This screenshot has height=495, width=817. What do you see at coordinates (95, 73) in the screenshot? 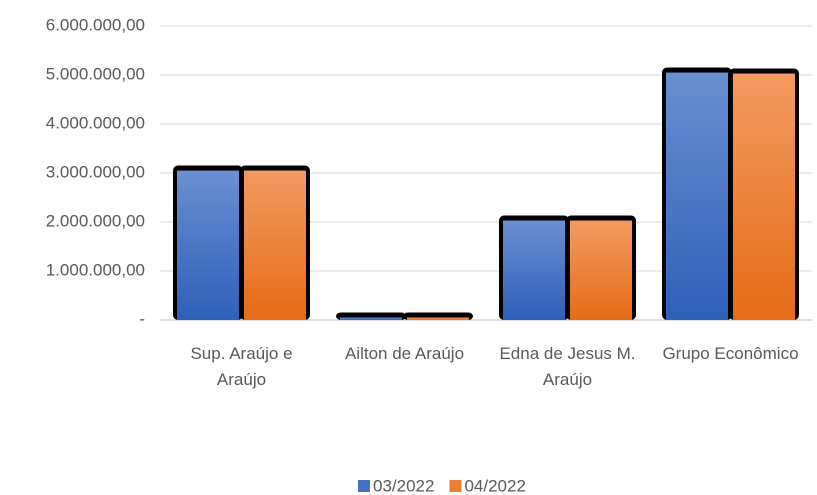
I see `y-tick-label: 5.000.000,00` at bounding box center [95, 73].